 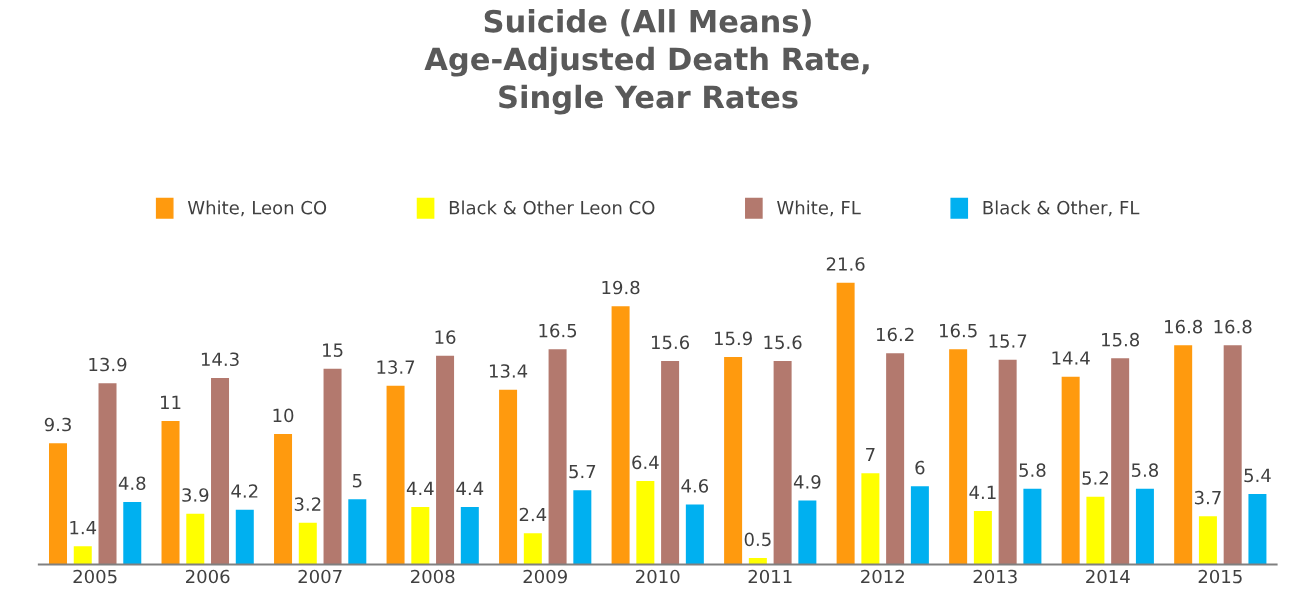 I want to click on data-label: 16.2, so click(x=895, y=334).